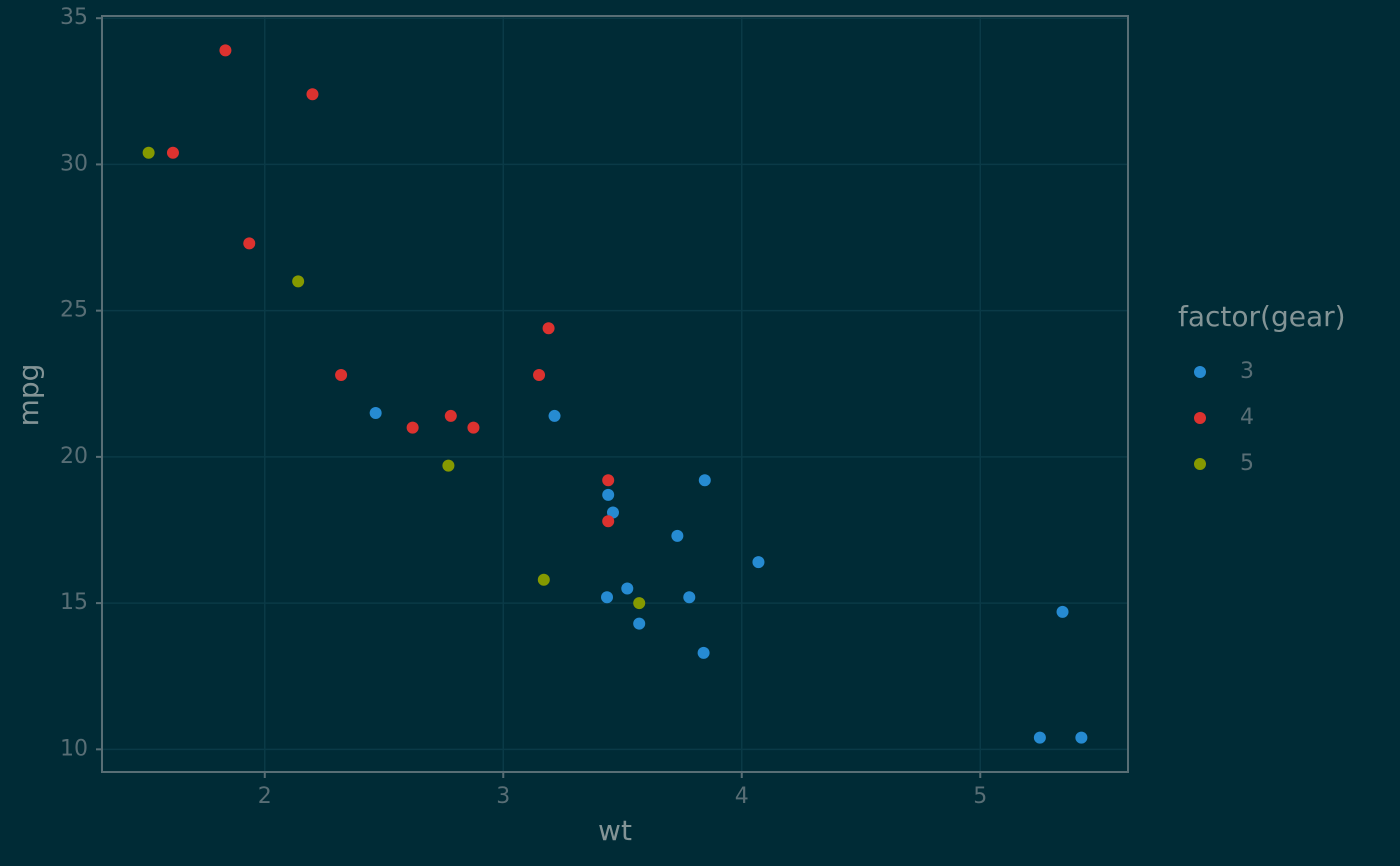 The height and width of the screenshot is (866, 1400). What do you see at coordinates (74, 163) in the screenshot?
I see `y-tick-label: 30` at bounding box center [74, 163].